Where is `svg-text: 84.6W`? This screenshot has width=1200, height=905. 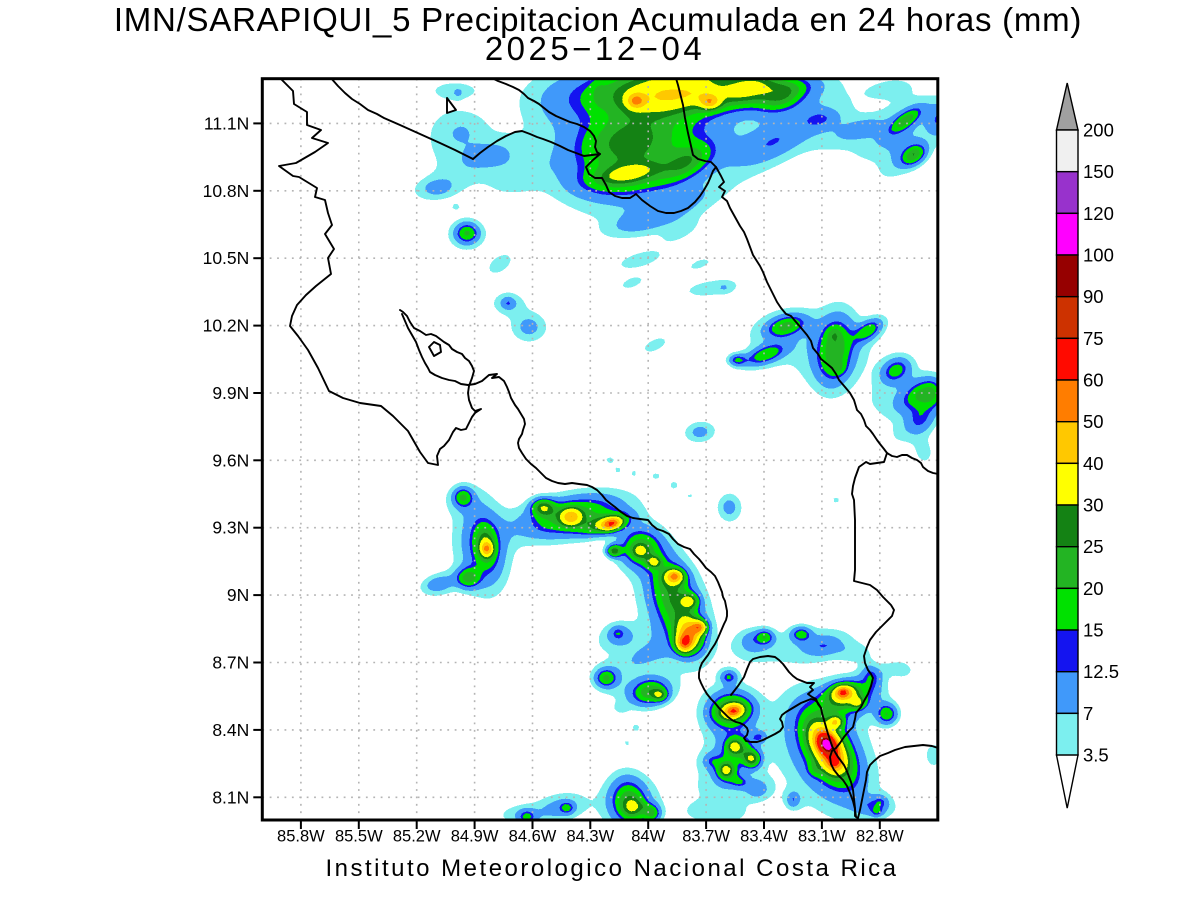 svg-text: 84.6W is located at coordinates (533, 837).